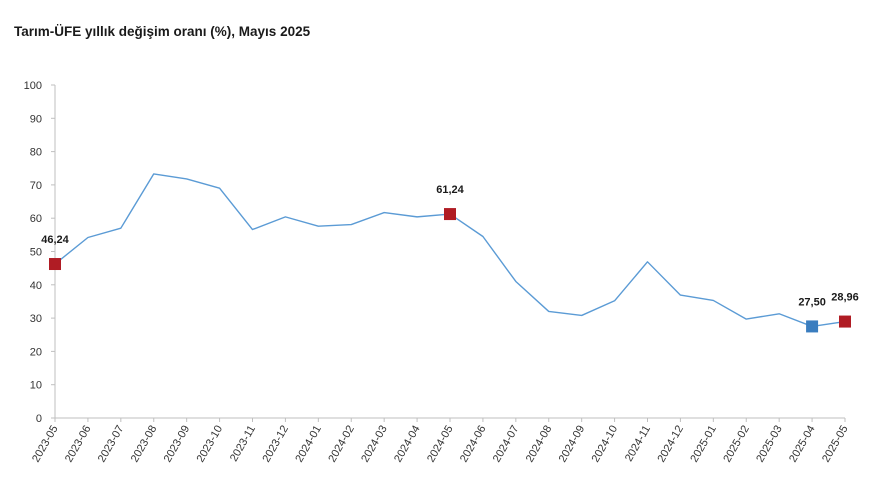  Describe the element at coordinates (703, 444) in the screenshot. I see `x-tick-label: 2025-01` at that location.